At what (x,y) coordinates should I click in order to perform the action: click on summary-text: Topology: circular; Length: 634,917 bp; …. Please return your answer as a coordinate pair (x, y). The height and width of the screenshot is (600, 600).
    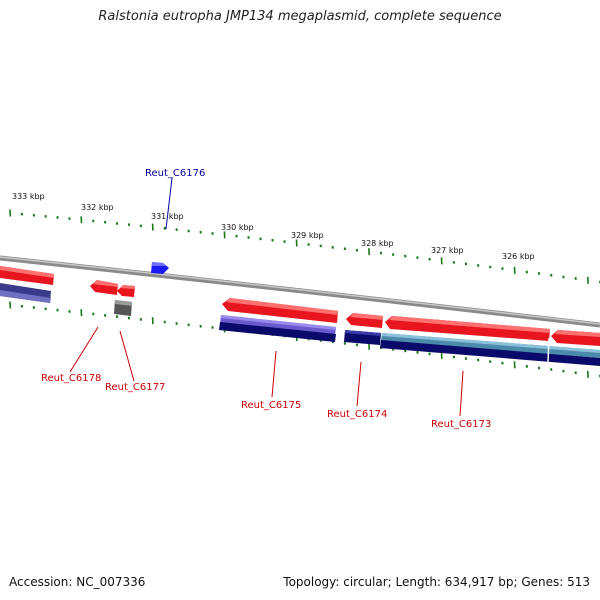
    Looking at the image, I should click on (436, 582).